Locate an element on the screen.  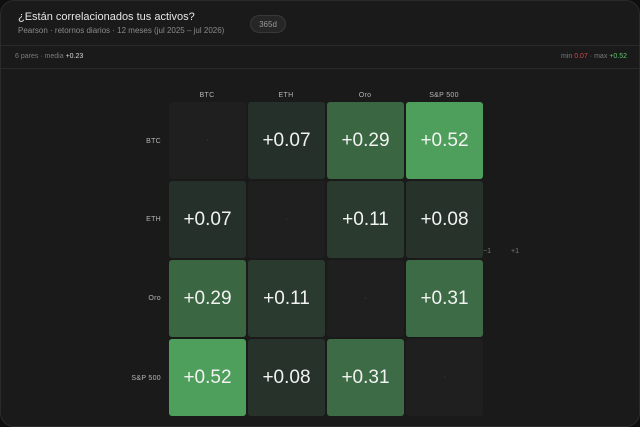
matrix-cell-btc-btc: · is located at coordinates (207, 140).